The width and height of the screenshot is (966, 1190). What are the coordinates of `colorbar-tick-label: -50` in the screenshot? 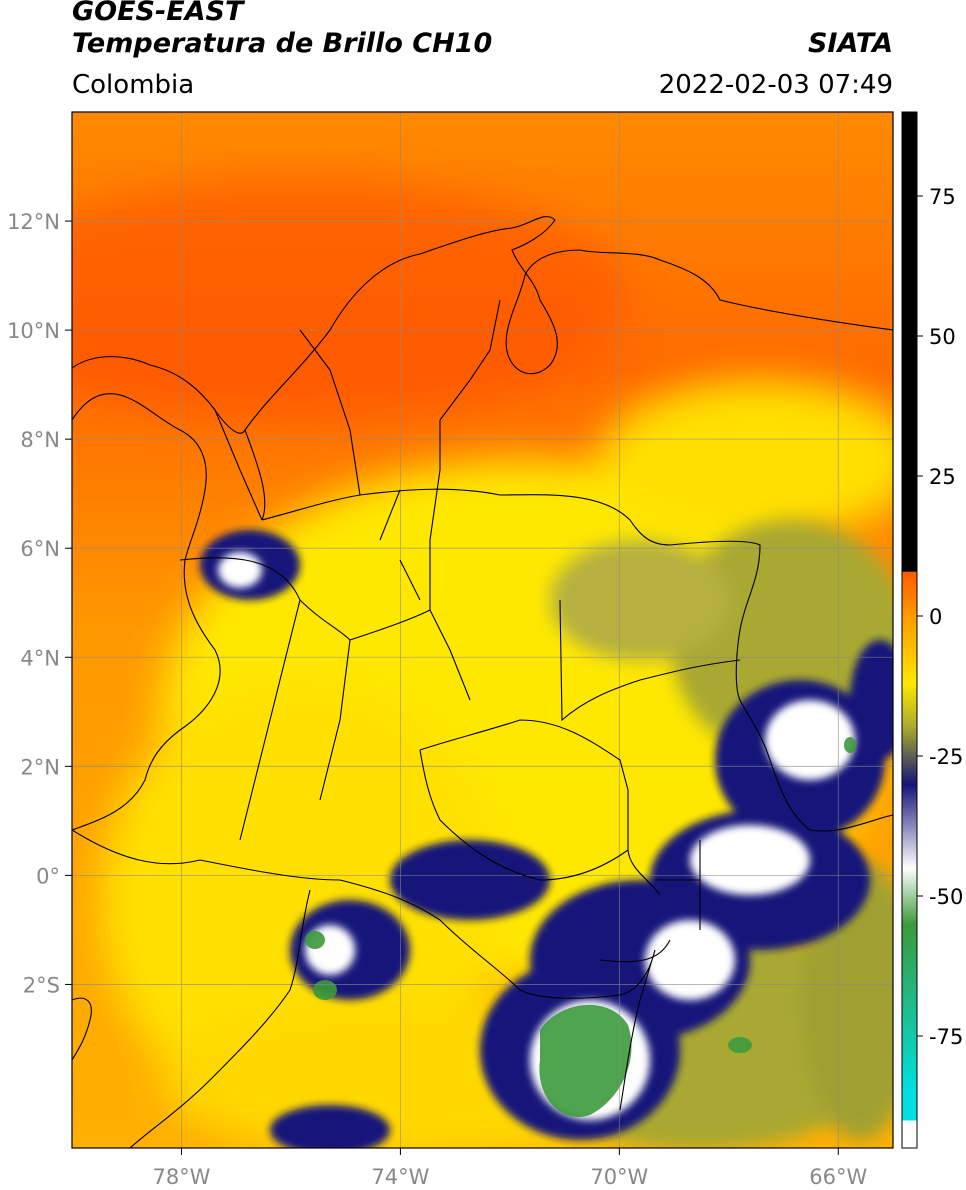 It's located at (946, 897).